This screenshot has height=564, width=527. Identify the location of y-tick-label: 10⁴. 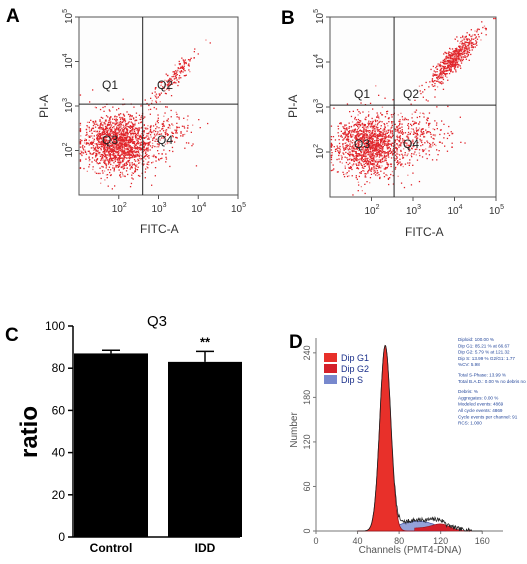
(68, 60).